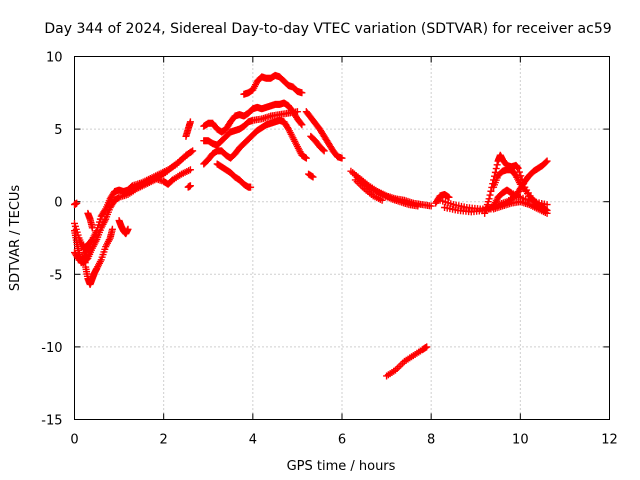  Describe the element at coordinates (51, 421) in the screenshot. I see `y-tick-label: -15` at that location.